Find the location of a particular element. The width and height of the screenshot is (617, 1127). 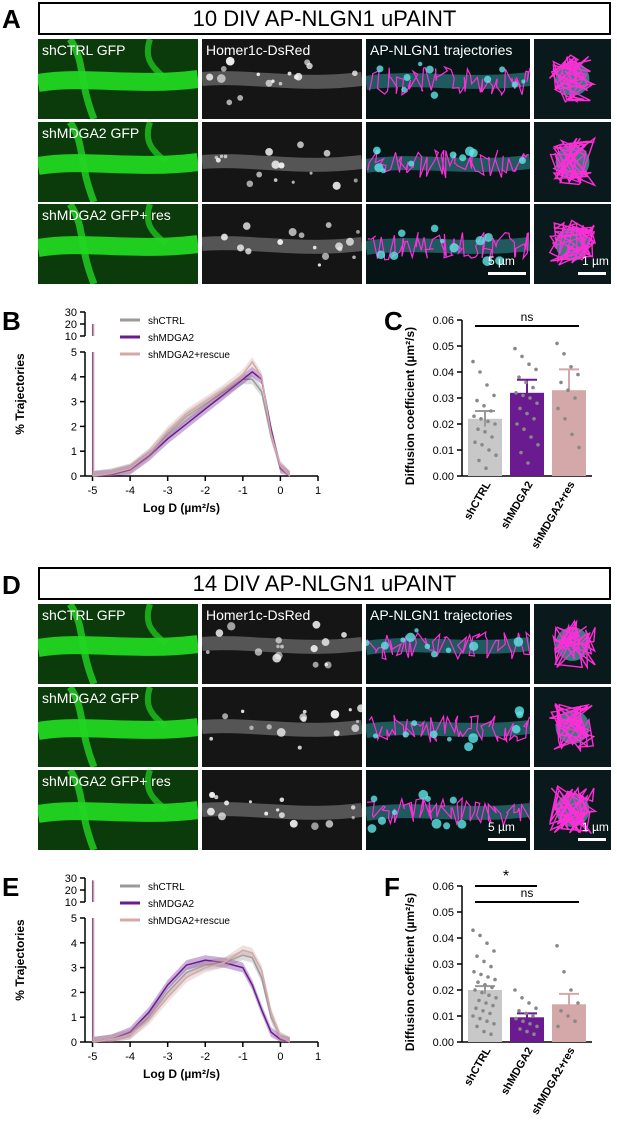

x-tick-label: -3 is located at coordinates (168, 491).